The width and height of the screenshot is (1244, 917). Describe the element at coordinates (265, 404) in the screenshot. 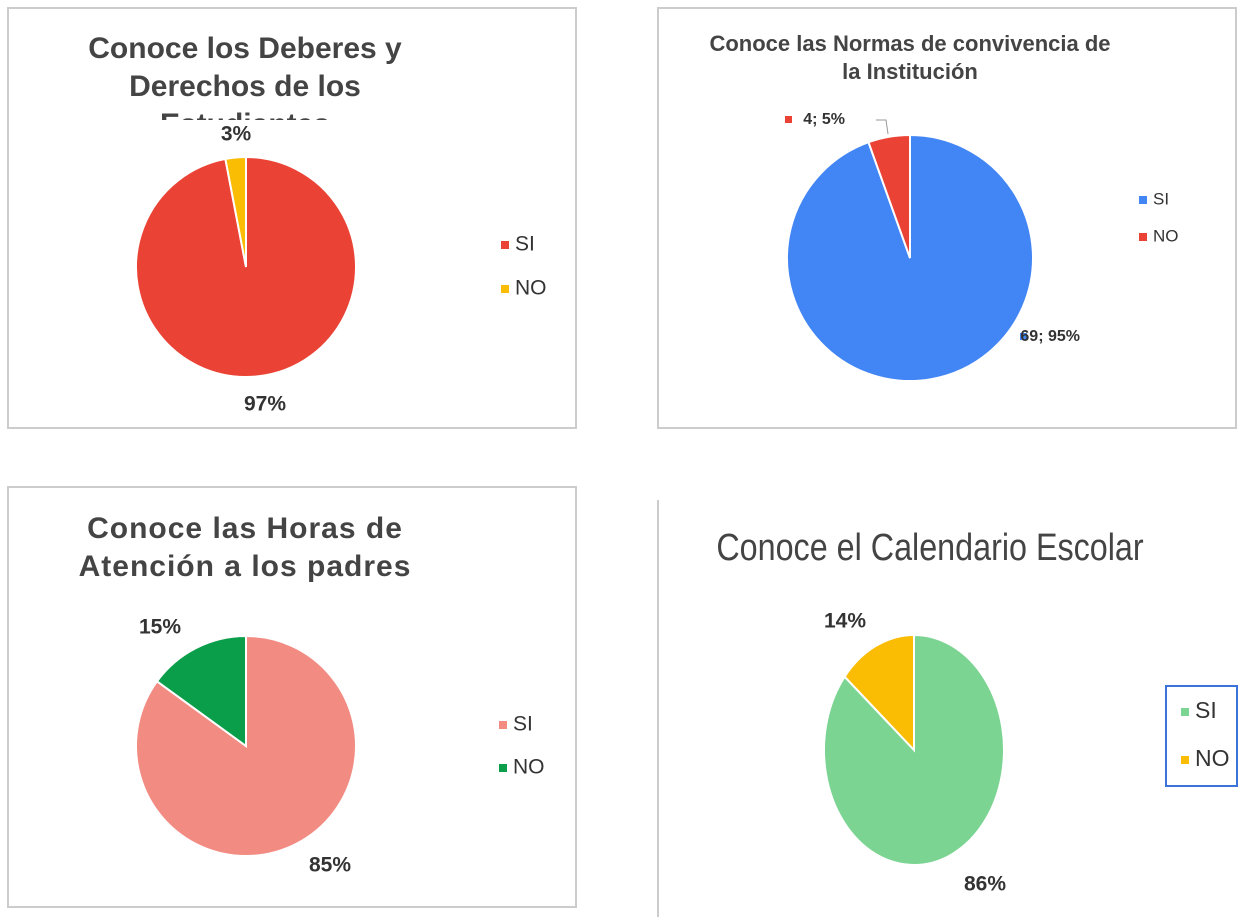

I see `data-label: 97%` at that location.